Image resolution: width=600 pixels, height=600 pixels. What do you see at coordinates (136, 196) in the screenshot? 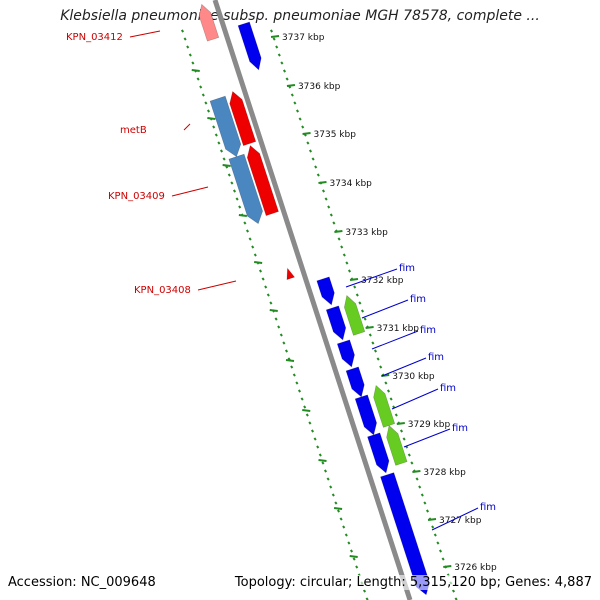
I see `gene-label: KPN_03409` at bounding box center [136, 196].